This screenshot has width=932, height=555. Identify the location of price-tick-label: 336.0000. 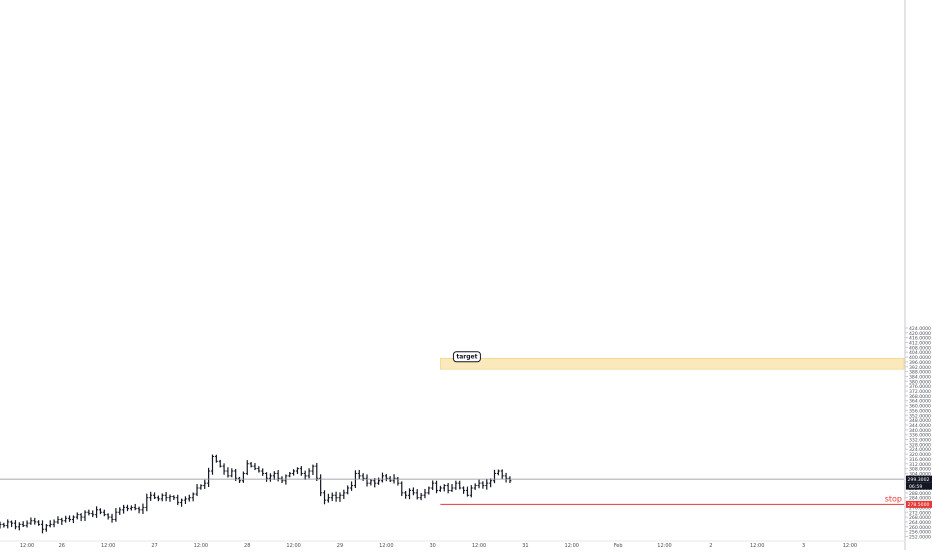
(920, 436).